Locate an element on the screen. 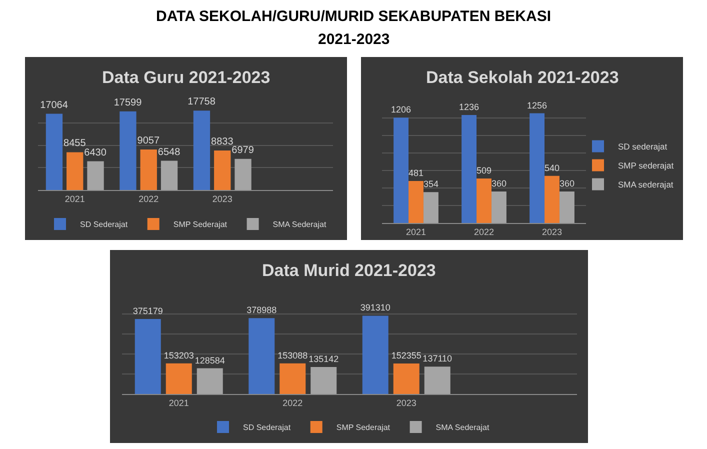 The width and height of the screenshot is (707, 449). data-label: 378988 is located at coordinates (261, 310).